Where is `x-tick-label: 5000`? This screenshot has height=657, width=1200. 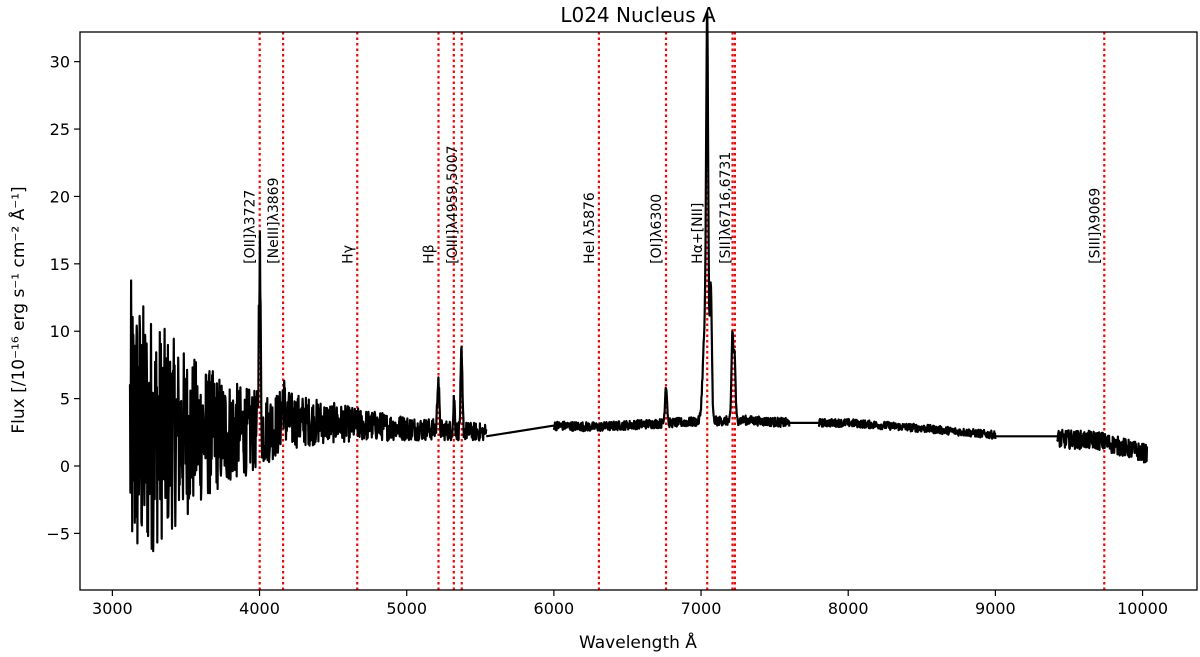
x-tick-label: 5000 is located at coordinates (406, 608).